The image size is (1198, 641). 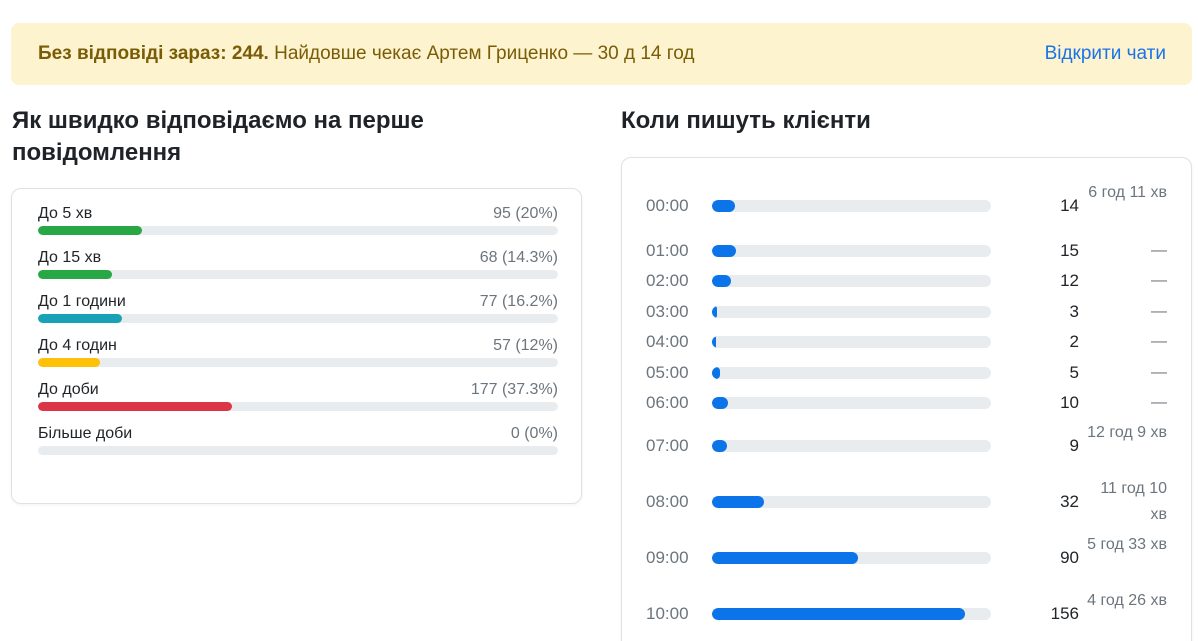 What do you see at coordinates (1074, 445) in the screenshot?
I see `hourly-count: 9` at bounding box center [1074, 445].